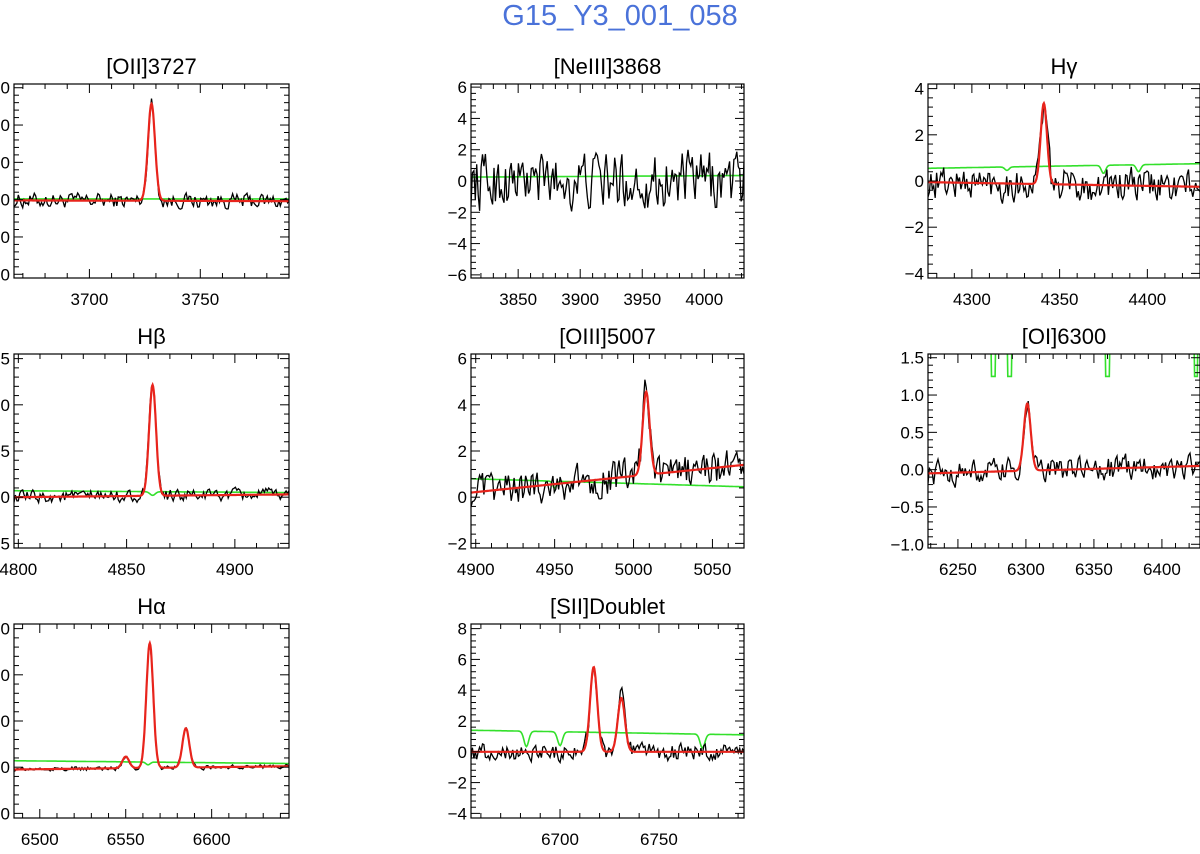 The width and height of the screenshot is (1200, 854). What do you see at coordinates (462, 629) in the screenshot?
I see `y-tick-label: 8` at bounding box center [462, 629].